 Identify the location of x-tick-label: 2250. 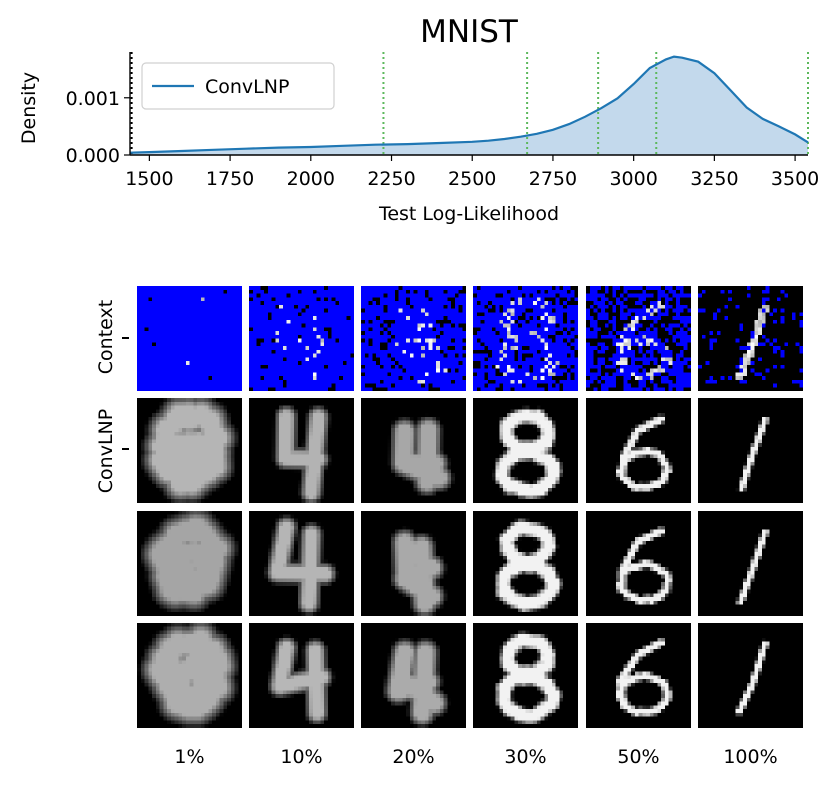
(391, 179).